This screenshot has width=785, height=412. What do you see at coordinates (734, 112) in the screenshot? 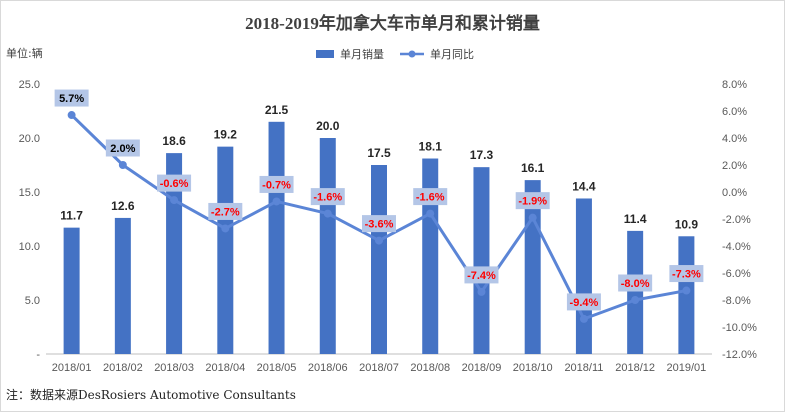
I see `y-right-tick-label: 6.0%` at bounding box center [734, 112].